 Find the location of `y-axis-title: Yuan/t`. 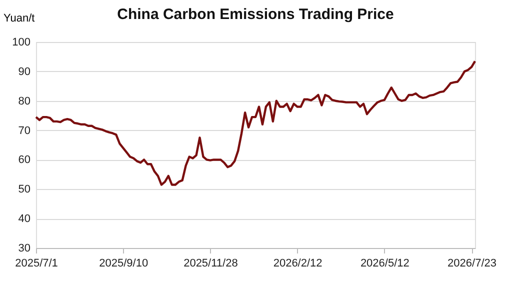

y-axis-title: Yuan/t is located at coordinates (19, 18).